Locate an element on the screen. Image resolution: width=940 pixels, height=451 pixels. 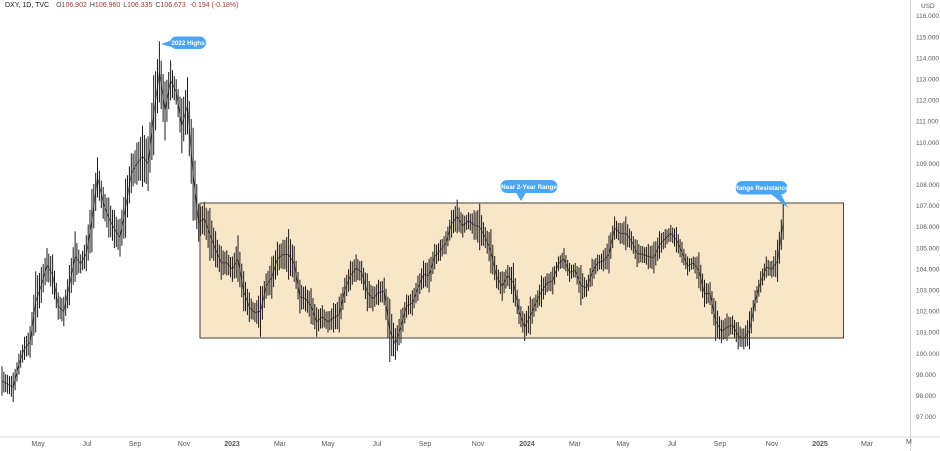
price-tick-label: 105.000 is located at coordinates (928, 248).